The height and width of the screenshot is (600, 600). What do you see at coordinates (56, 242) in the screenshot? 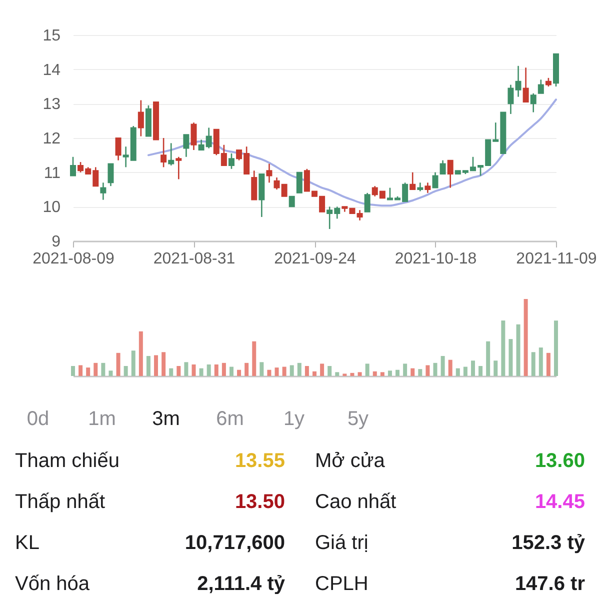
I see `y-tick-label: 9` at bounding box center [56, 242].